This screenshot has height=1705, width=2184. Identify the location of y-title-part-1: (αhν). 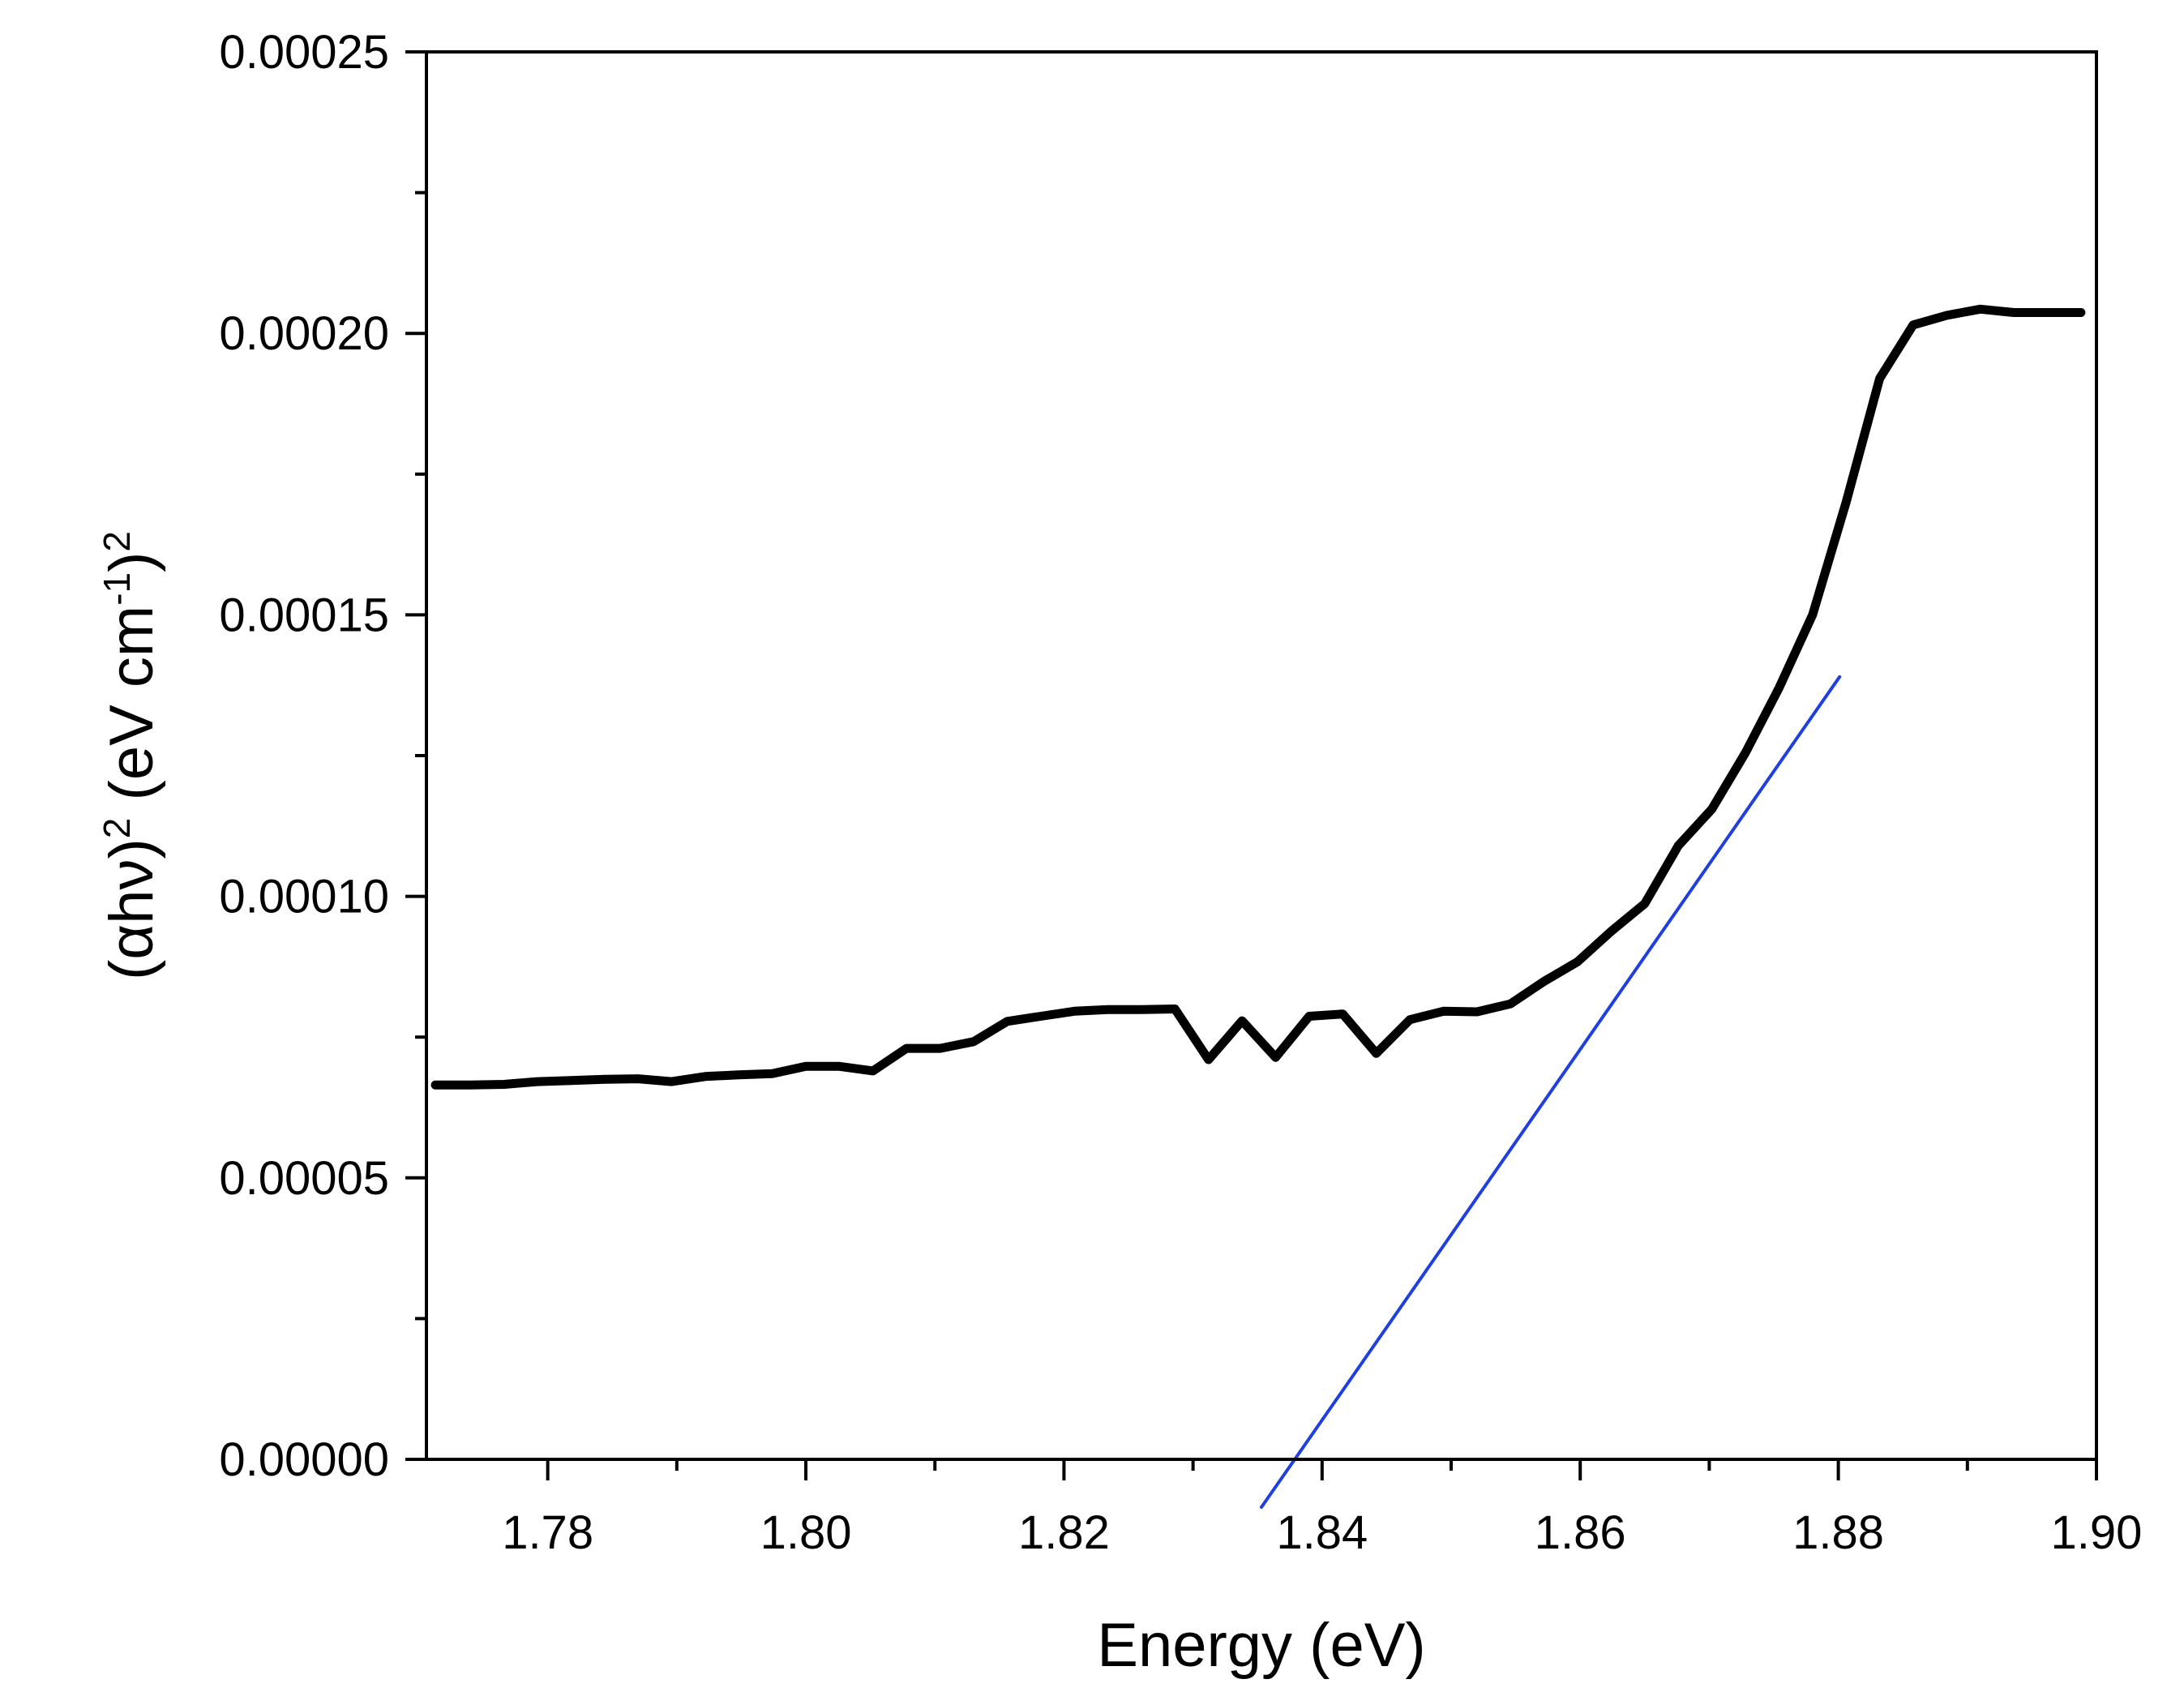
(131, 909).